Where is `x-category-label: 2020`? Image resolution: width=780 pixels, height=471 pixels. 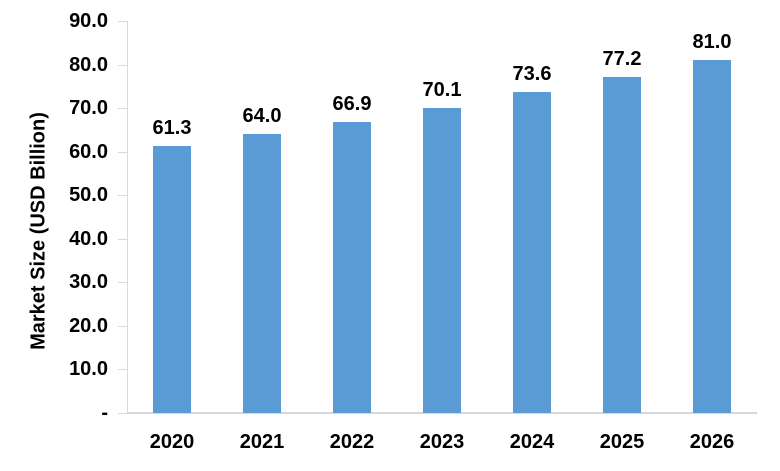
x-category-label: 2020 is located at coordinates (172, 442).